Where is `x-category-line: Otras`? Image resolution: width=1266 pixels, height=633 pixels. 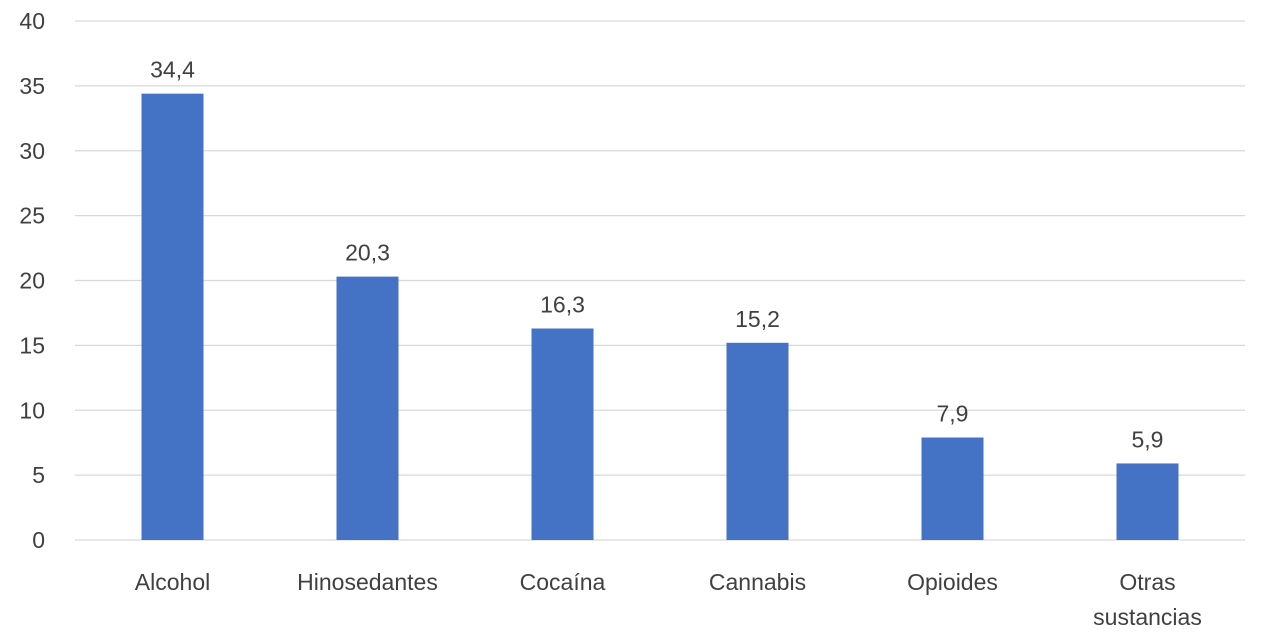 x-category-line: Otras is located at coordinates (1147, 582).